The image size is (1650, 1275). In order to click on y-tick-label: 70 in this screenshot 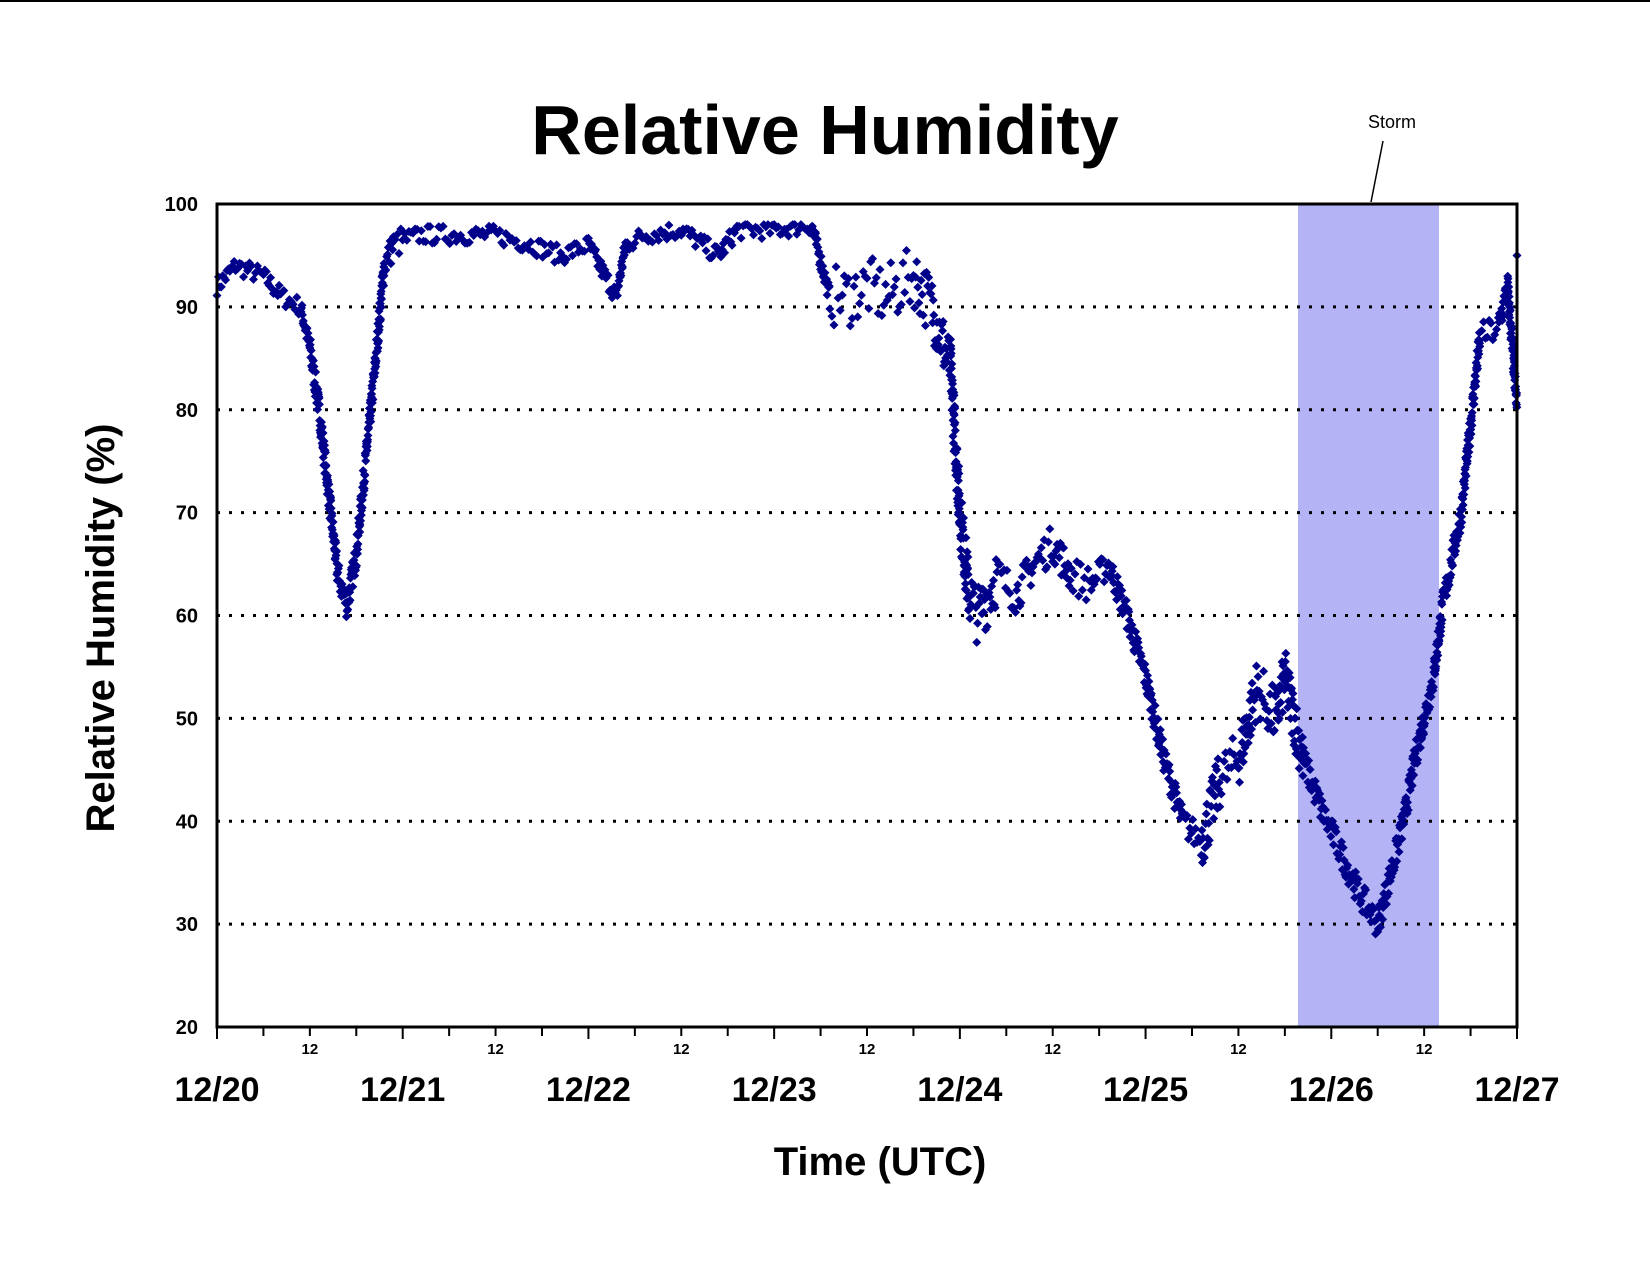, I will do `click(187, 514)`.